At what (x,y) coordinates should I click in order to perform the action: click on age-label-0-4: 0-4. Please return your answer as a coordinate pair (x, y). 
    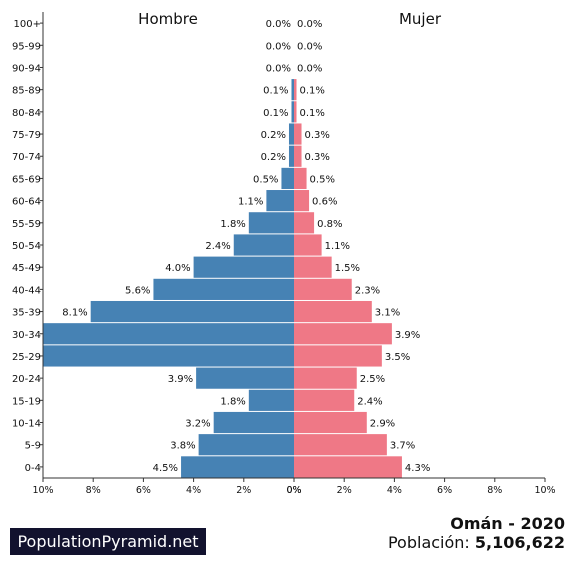
    Looking at the image, I should click on (33, 468).